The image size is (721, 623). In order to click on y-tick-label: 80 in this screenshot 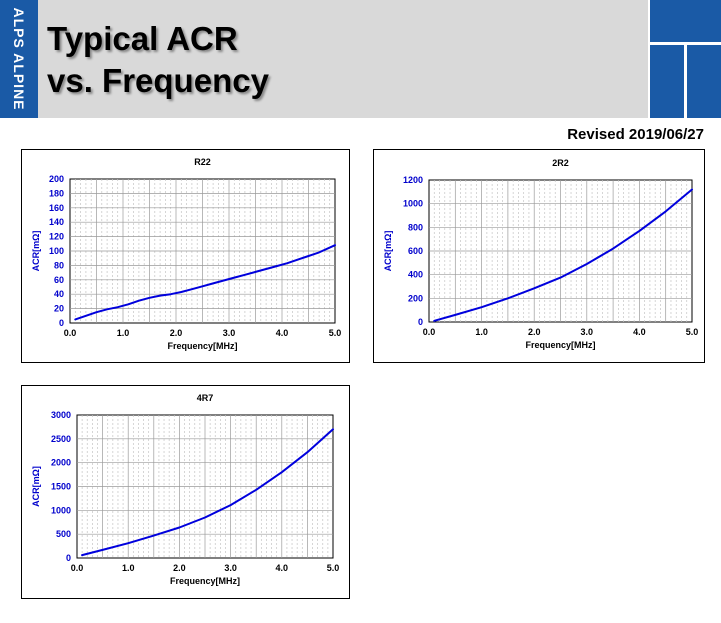, I will do `click(59, 265)`.